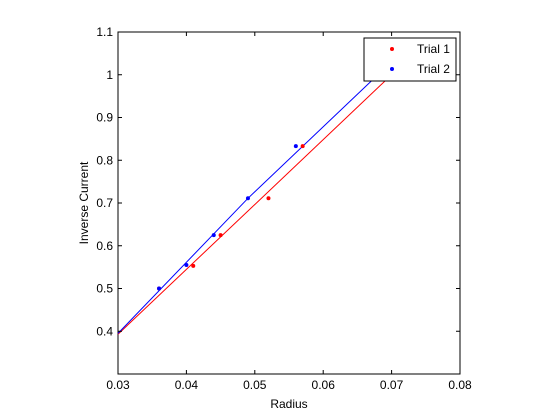 The image size is (560, 420). What do you see at coordinates (460, 385) in the screenshot?
I see `x-tick-label: 0.08` at bounding box center [460, 385].